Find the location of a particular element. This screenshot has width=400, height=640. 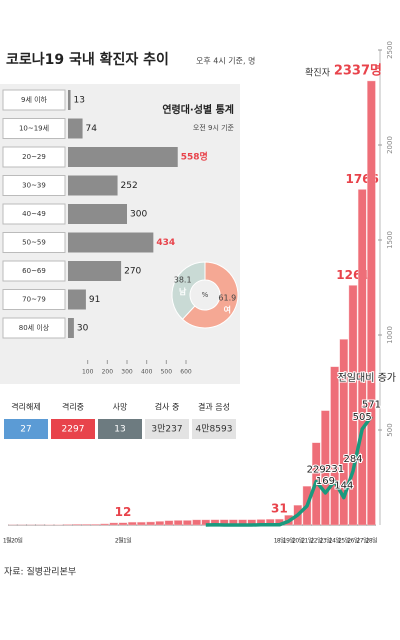

stat-label: 격리중 is located at coordinates (73, 407).